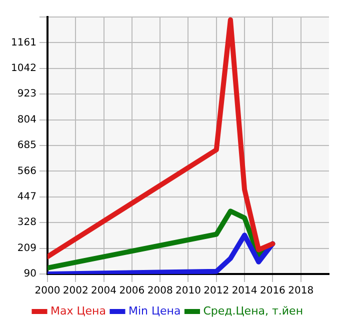 The height and width of the screenshot is (335, 345). Describe the element at coordinates (23, 42) in the screenshot. I see `y-tick-label: 1161` at that location.